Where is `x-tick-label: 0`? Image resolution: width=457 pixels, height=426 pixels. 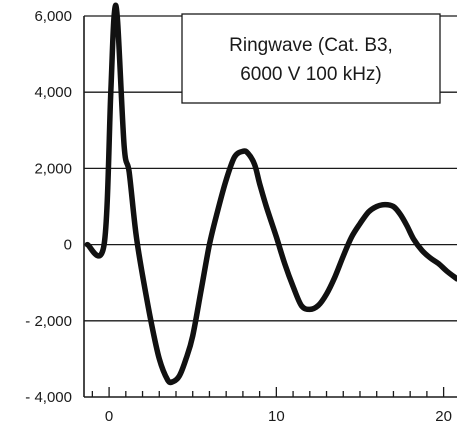
x-tick-label: 0 is located at coordinates (109, 416).